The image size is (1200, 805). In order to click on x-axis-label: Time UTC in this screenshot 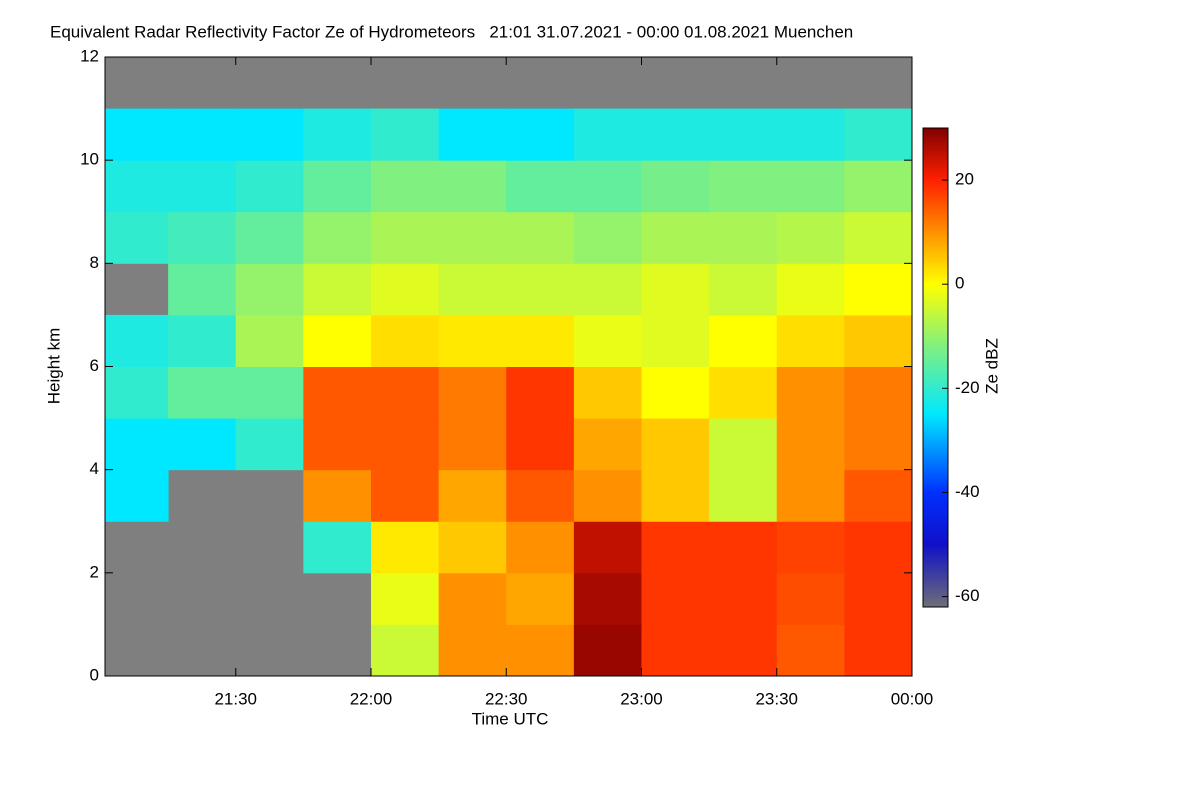, I will do `click(510, 718)`.